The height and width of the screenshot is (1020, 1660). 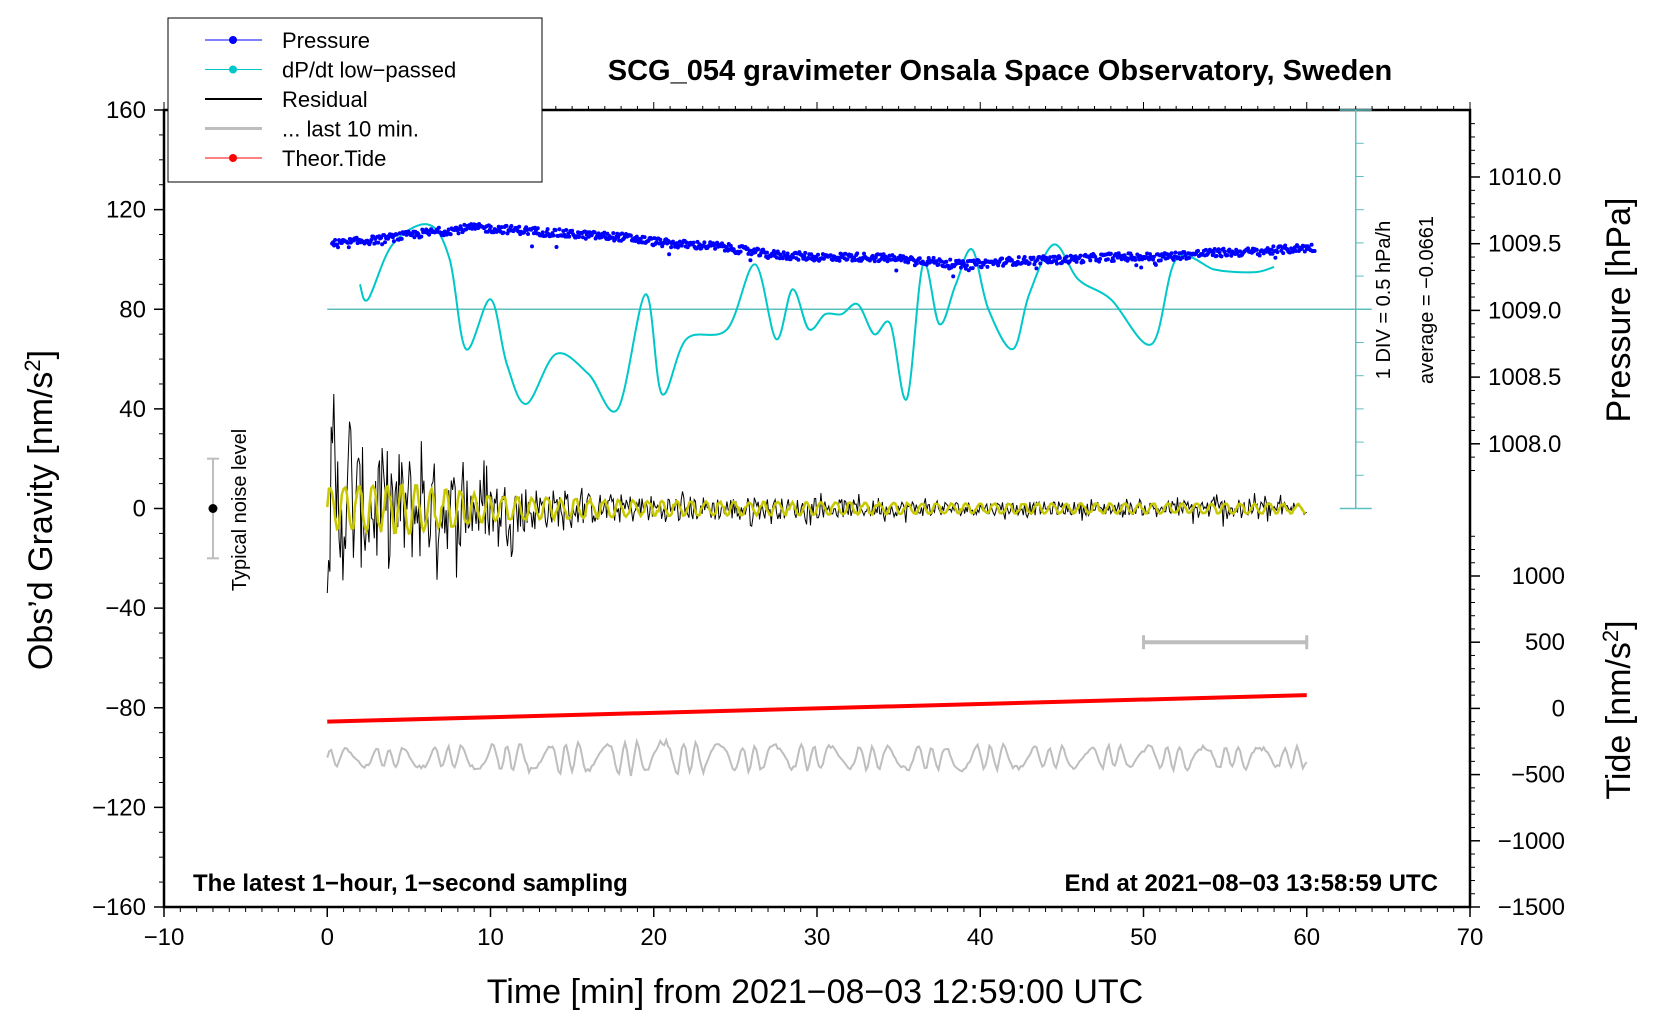 What do you see at coordinates (132, 309) in the screenshot?
I see `y-tick-label: 80` at bounding box center [132, 309].